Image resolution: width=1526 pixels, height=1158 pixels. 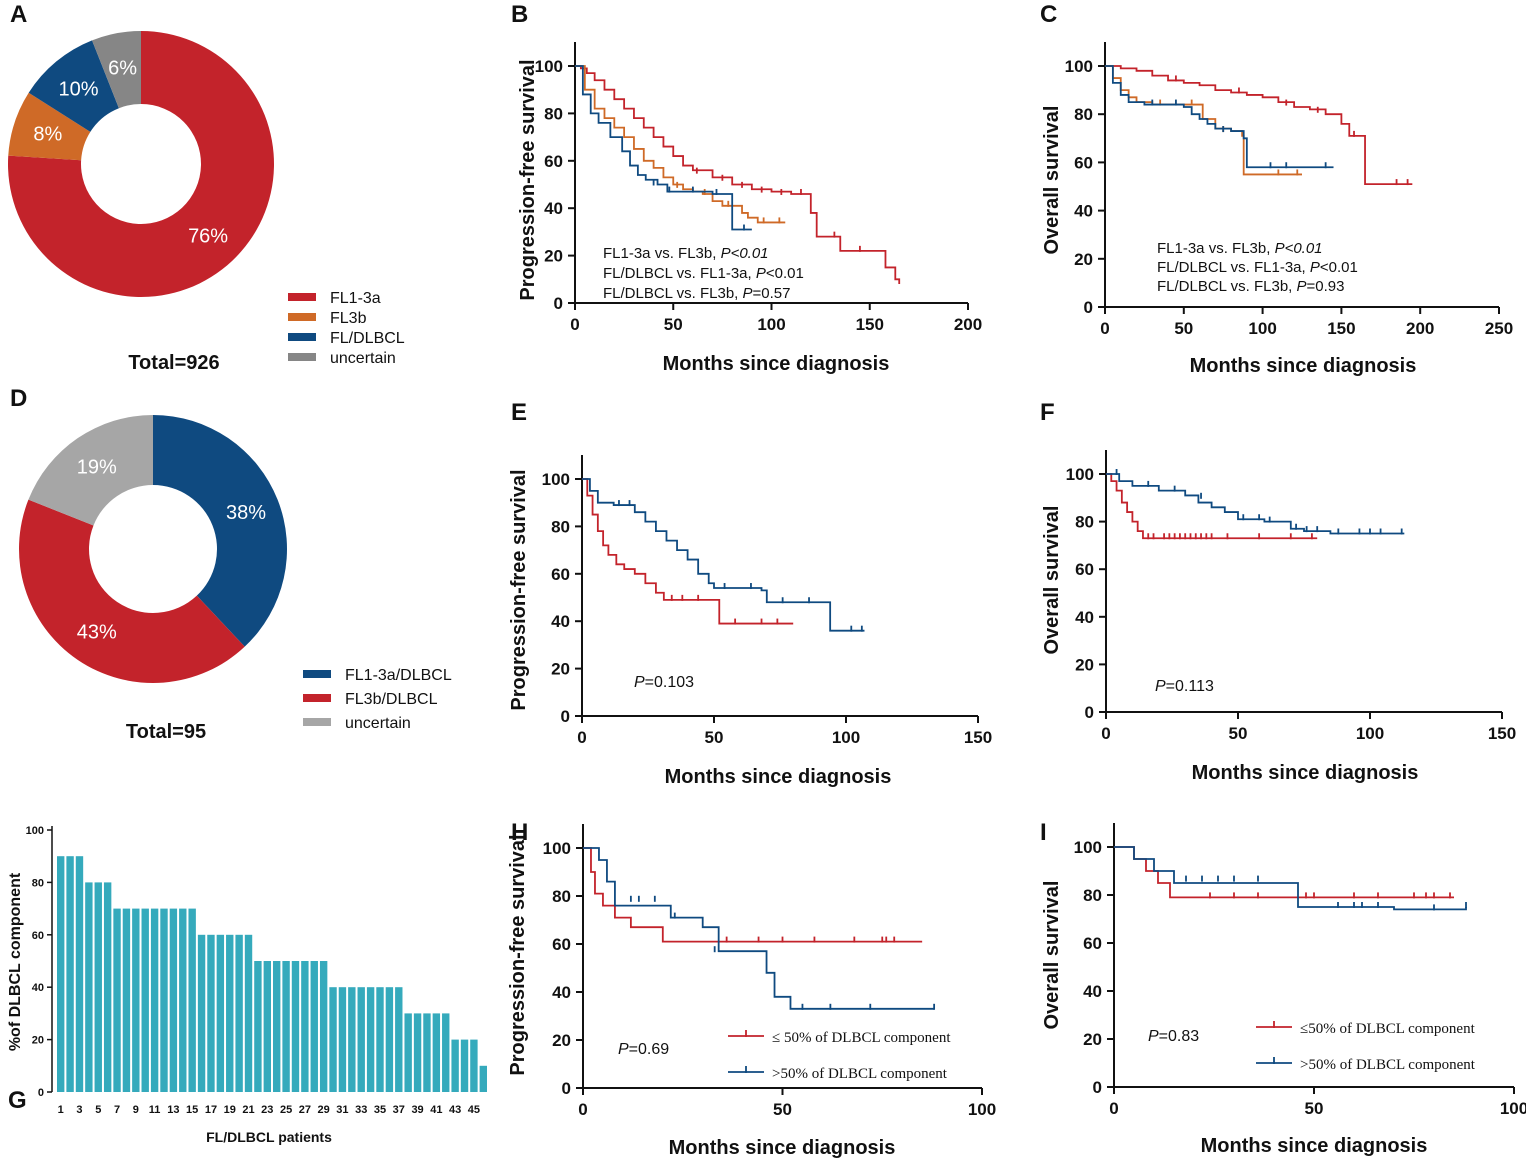 What do you see at coordinates (173, 363) in the screenshot?
I see `total-label: Total=926` at bounding box center [173, 363].